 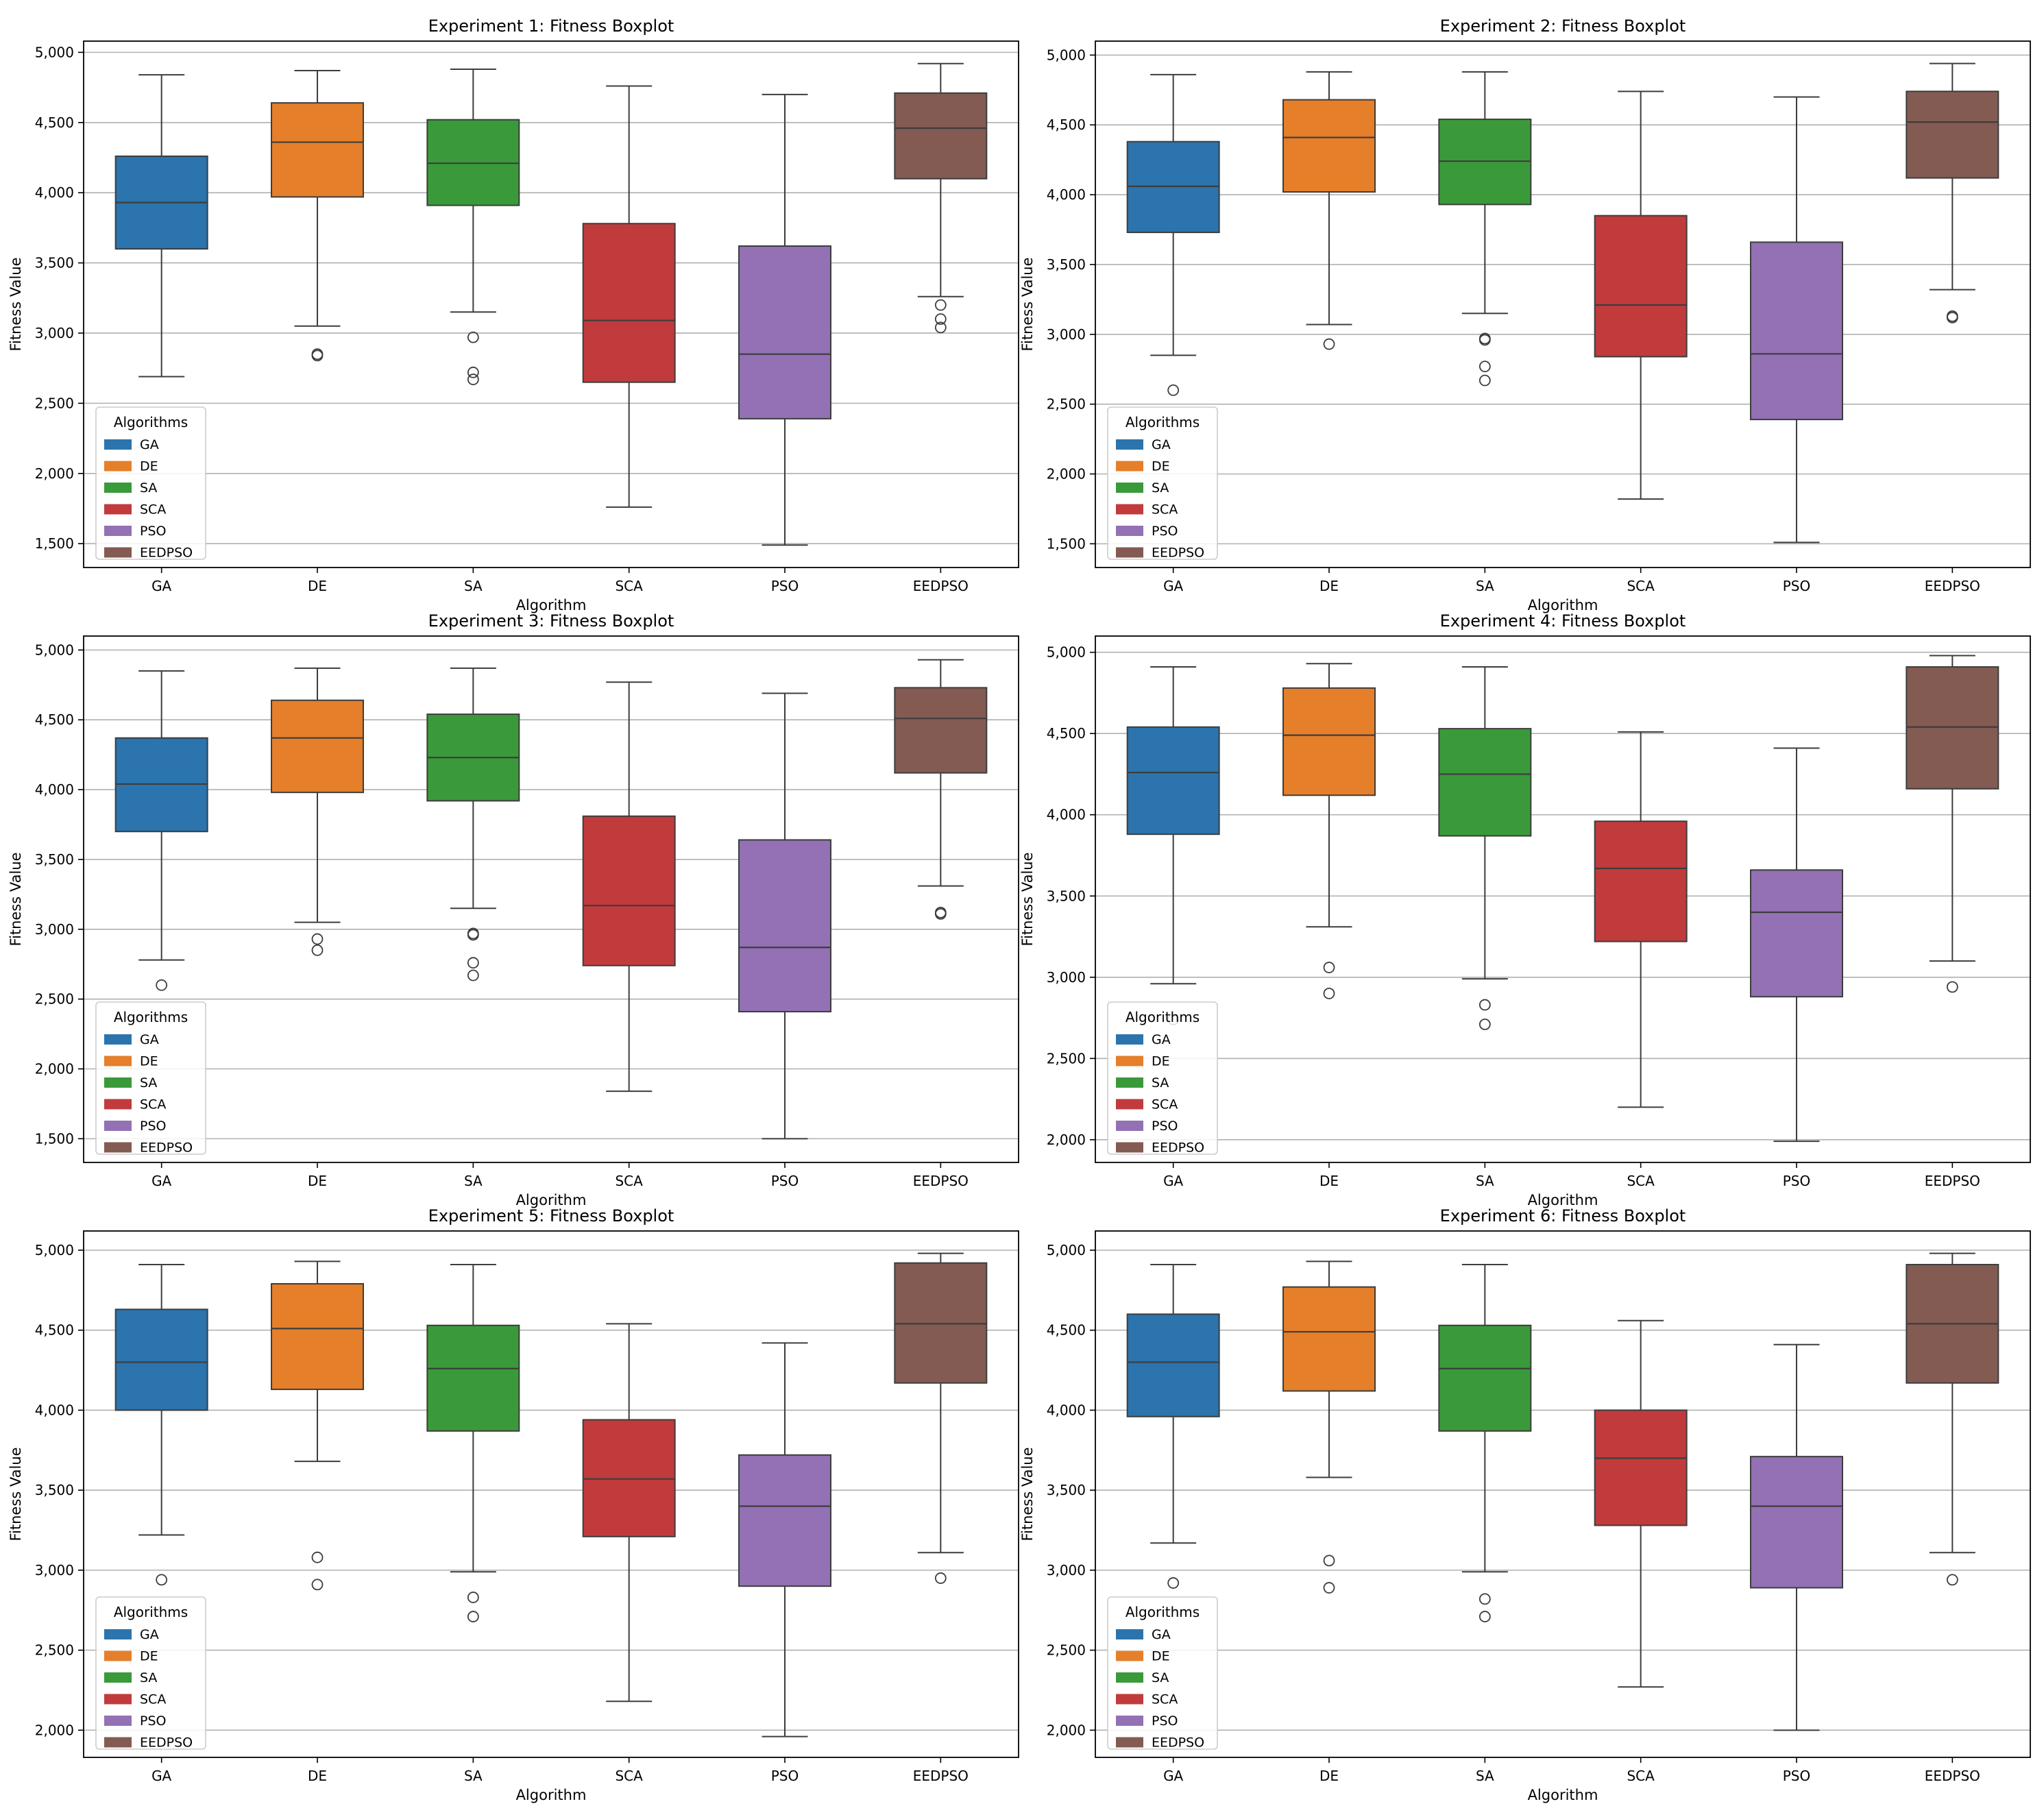 What do you see at coordinates (118, 466) in the screenshot?
I see `legend-swatch-de` at bounding box center [118, 466].